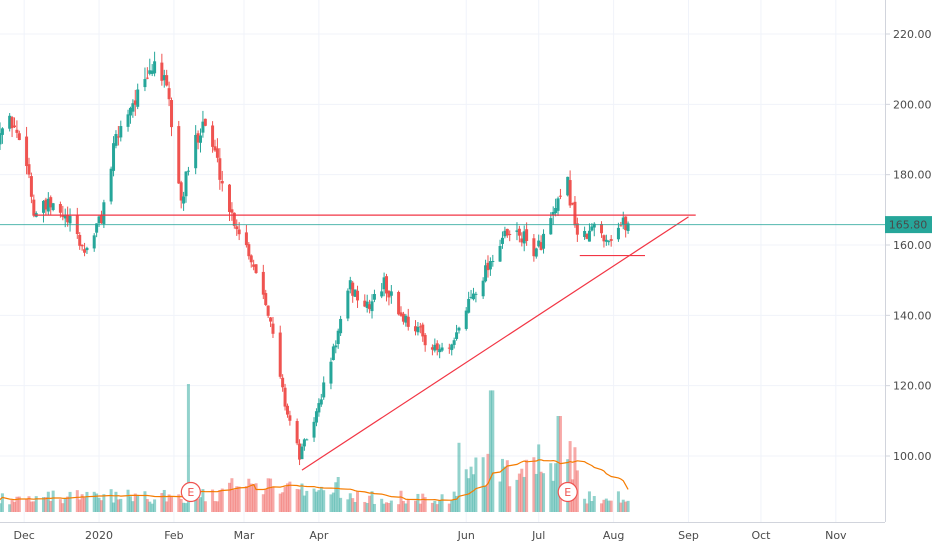 The width and height of the screenshot is (932, 550). Describe the element at coordinates (912, 386) in the screenshot. I see `price-tick-label: 120.00` at that location.